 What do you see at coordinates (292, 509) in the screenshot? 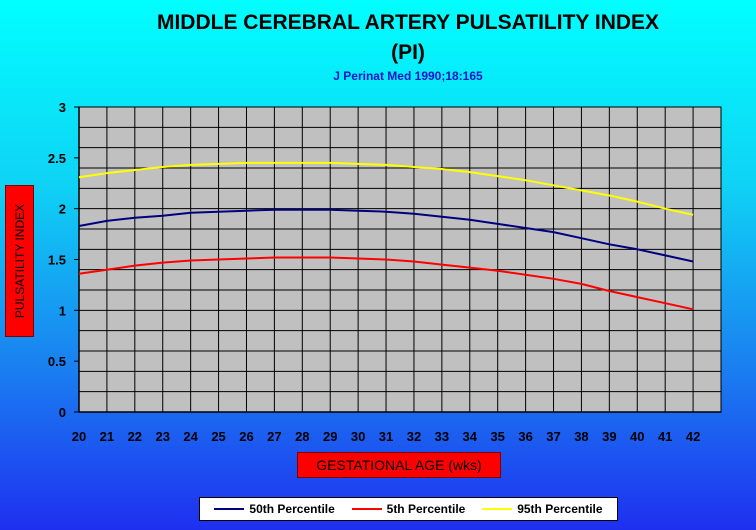
I see `legend-label: 50th Percentile` at bounding box center [292, 509].